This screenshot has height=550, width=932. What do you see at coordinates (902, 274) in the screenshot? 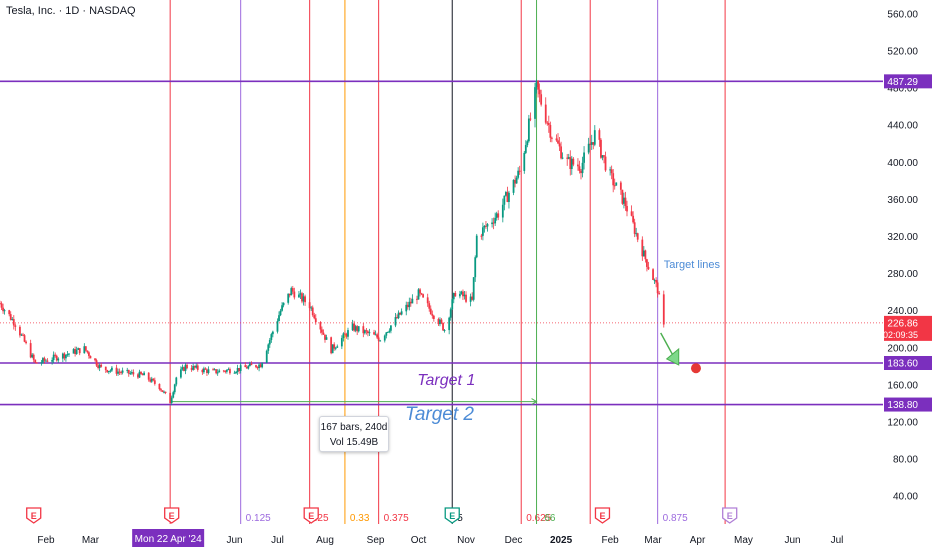
I see `price-tick-label: 280.00` at bounding box center [902, 274].